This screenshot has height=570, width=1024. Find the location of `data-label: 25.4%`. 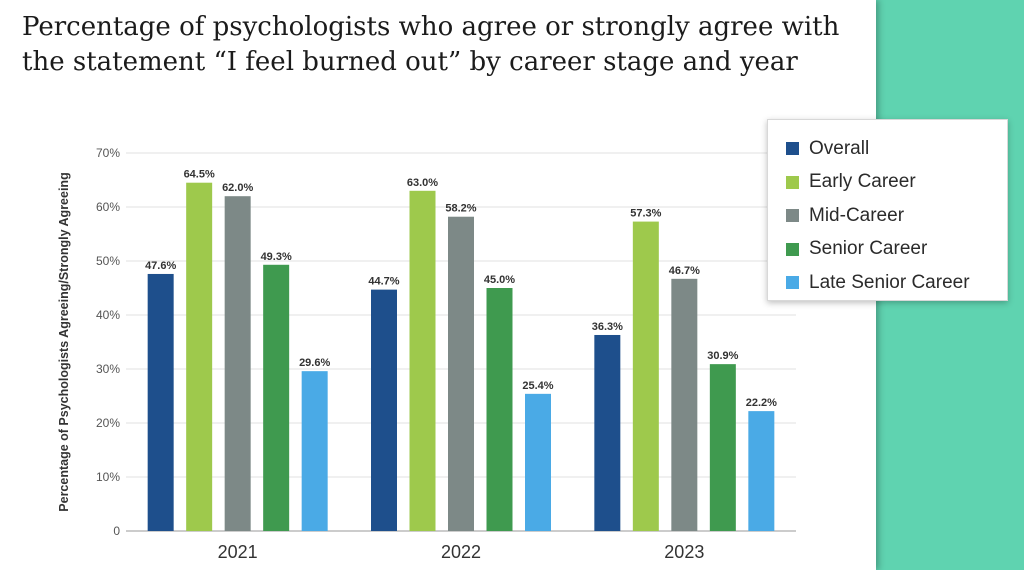

data-label: 25.4% is located at coordinates (537, 386).